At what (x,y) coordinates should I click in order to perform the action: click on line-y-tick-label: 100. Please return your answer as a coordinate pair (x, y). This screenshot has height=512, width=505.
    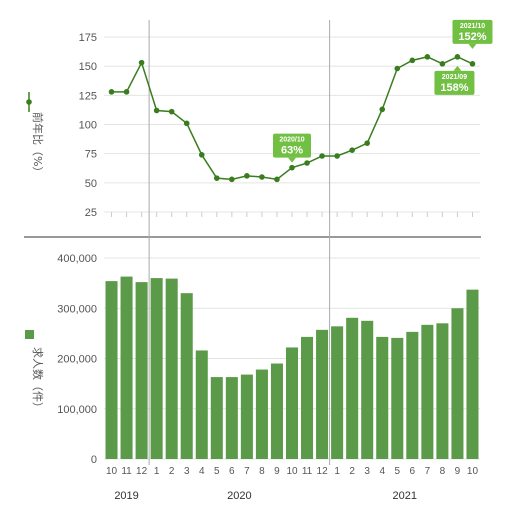
    Looking at the image, I should click on (88, 126).